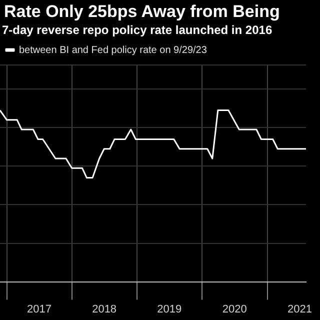 This screenshot has width=320, height=320. Describe the element at coordinates (113, 50) in the screenshot. I see `legend-label: between BI and Fed policy rate on 9/29/23` at that location.